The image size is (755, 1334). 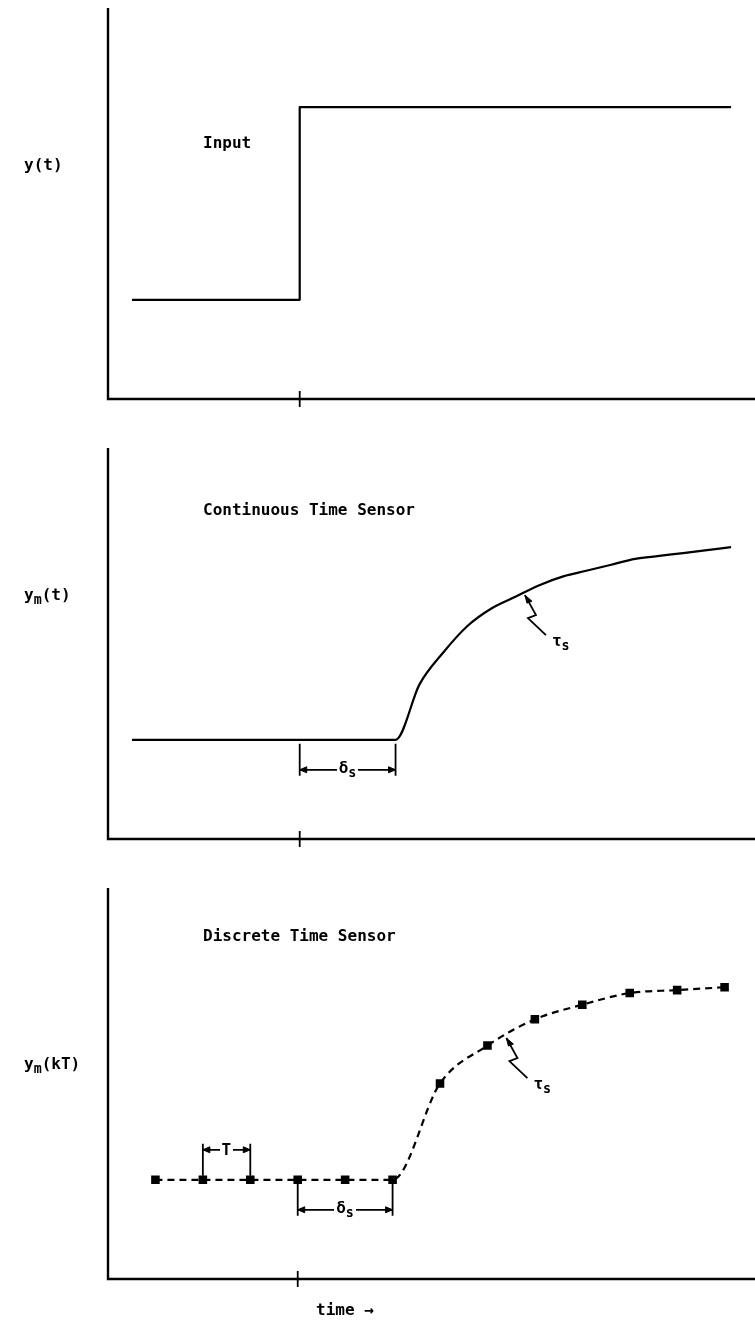 What do you see at coordinates (309, 509) in the screenshot?
I see `chart-title: Continuous Time Sensor` at bounding box center [309, 509].